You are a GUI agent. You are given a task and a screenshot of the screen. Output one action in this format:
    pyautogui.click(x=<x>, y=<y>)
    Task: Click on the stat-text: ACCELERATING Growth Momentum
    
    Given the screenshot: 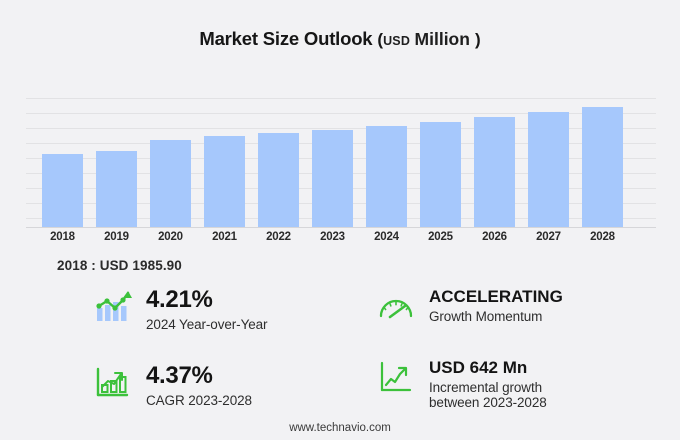 What is the action you would take?
    pyautogui.click(x=496, y=305)
    